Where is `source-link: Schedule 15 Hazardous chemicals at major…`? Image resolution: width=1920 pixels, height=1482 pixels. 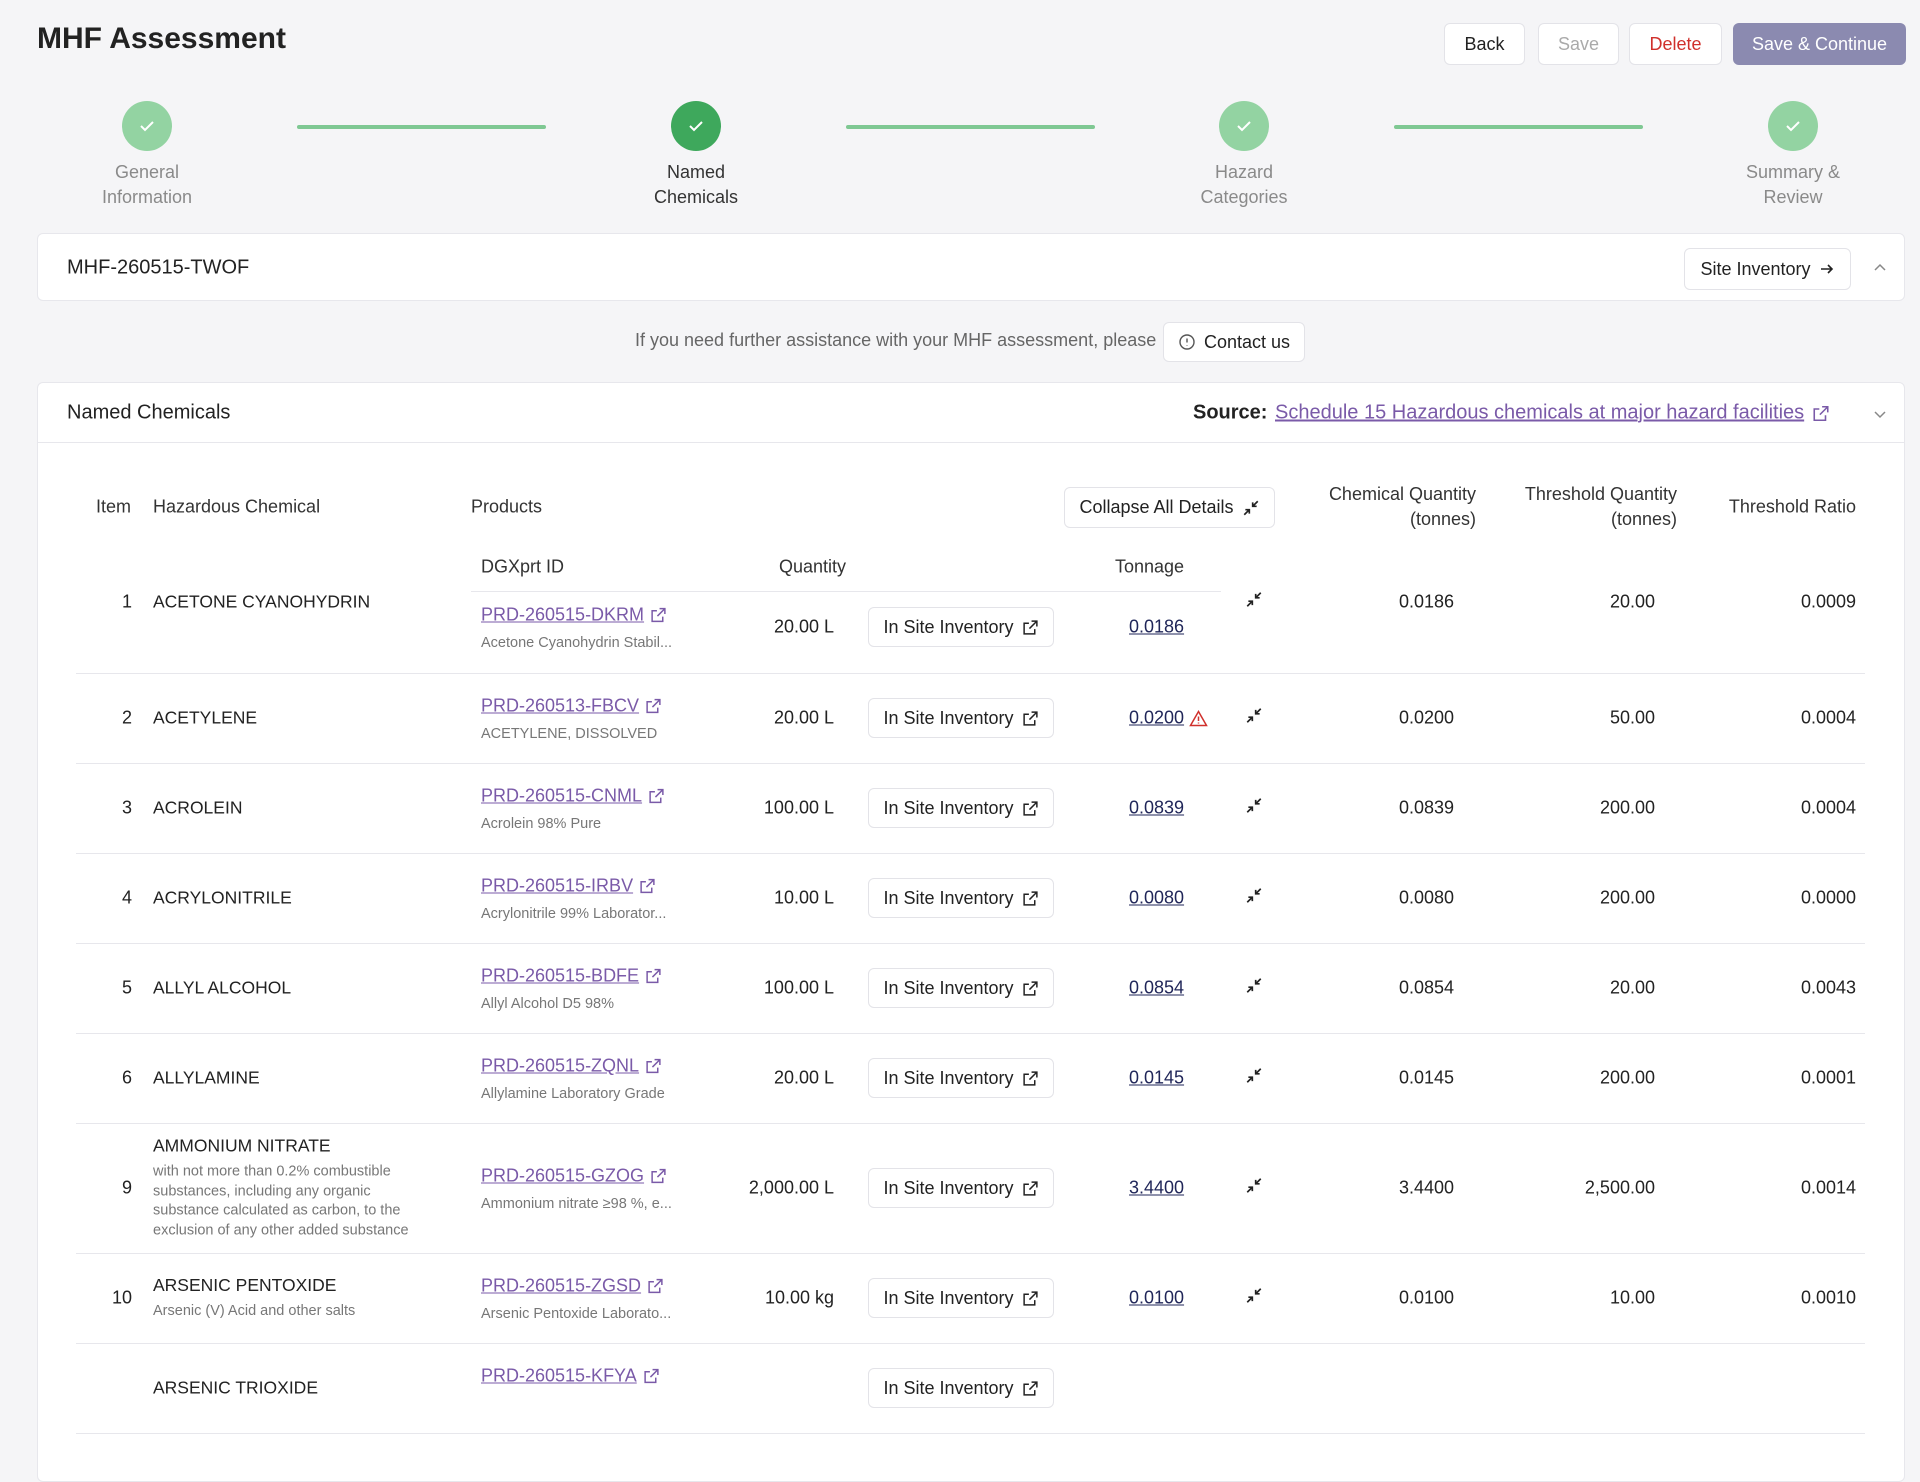 source-link: Schedule 15 Hazardous chemicals at major… is located at coordinates (1552, 413).